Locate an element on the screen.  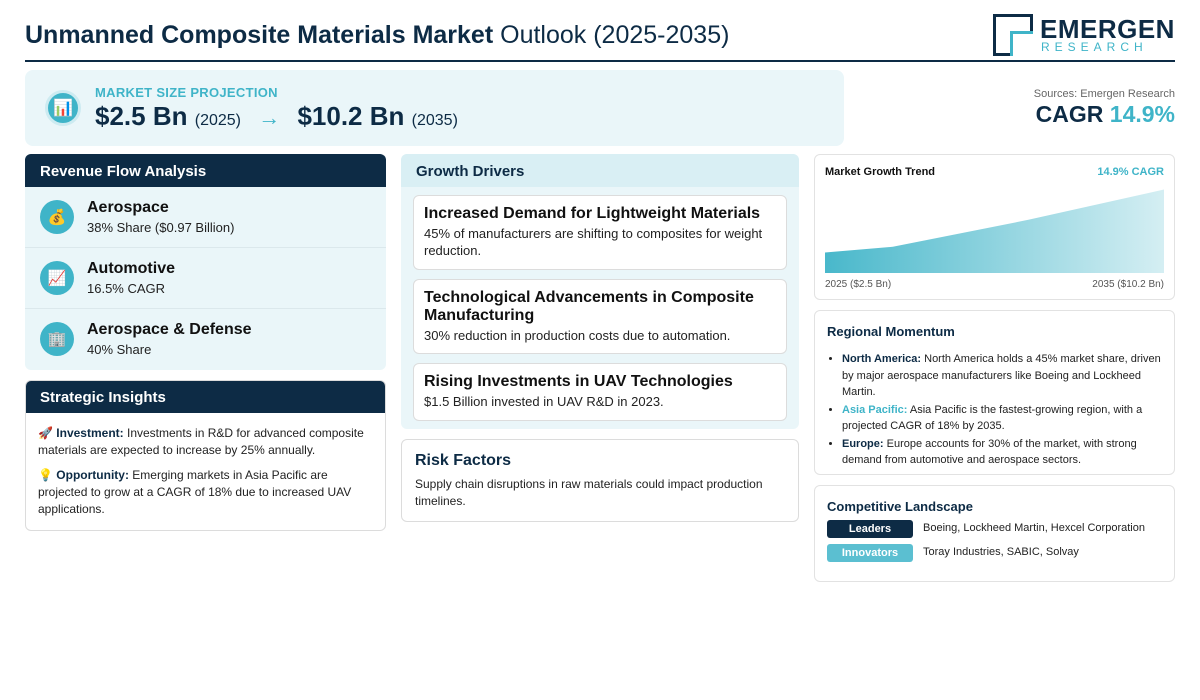
revenue-item-detail: 16.5% CAGR is located at coordinates (126, 288).